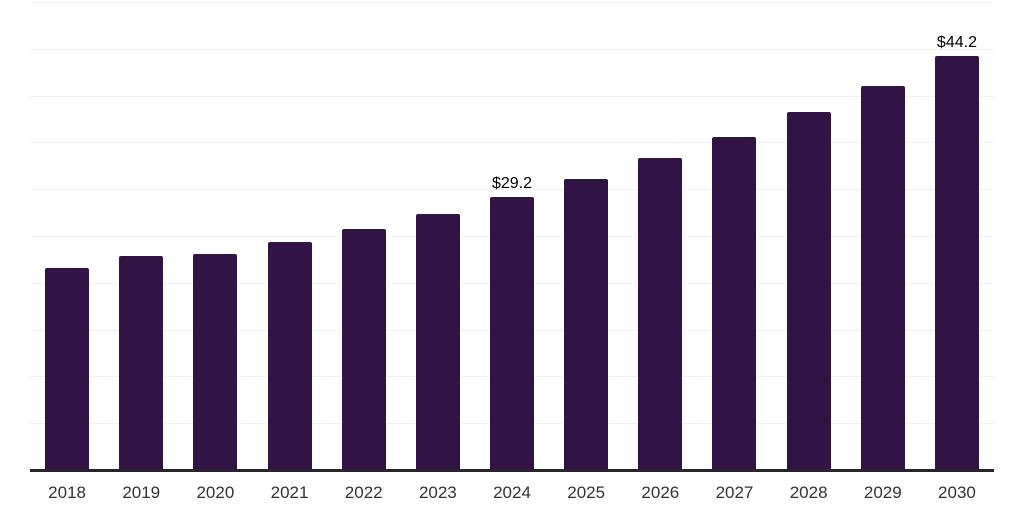  Describe the element at coordinates (956, 263) in the screenshot. I see `bar-2030` at that location.